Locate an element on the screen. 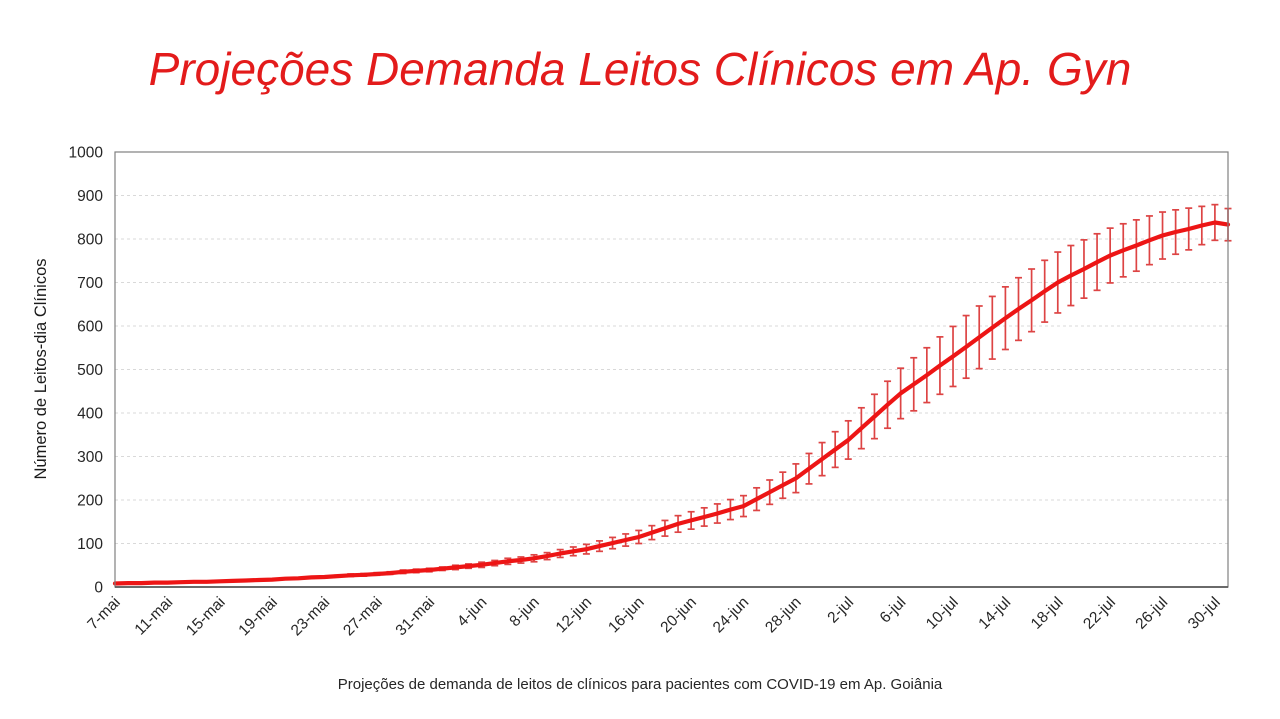 The height and width of the screenshot is (719, 1280). y-tick-label: 200 is located at coordinates (90, 501).